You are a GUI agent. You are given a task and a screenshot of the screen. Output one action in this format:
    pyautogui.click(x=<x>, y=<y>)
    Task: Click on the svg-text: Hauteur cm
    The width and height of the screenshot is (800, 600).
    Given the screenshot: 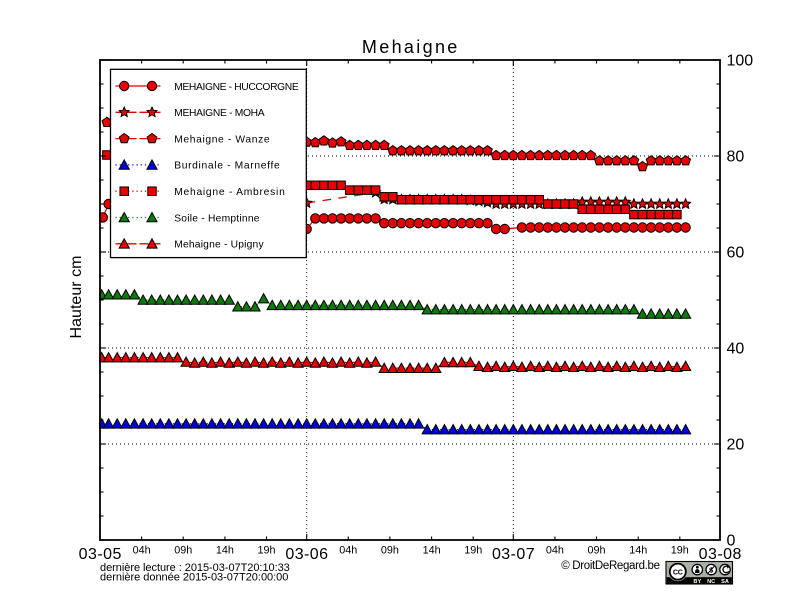 What is the action you would take?
    pyautogui.click(x=76, y=297)
    